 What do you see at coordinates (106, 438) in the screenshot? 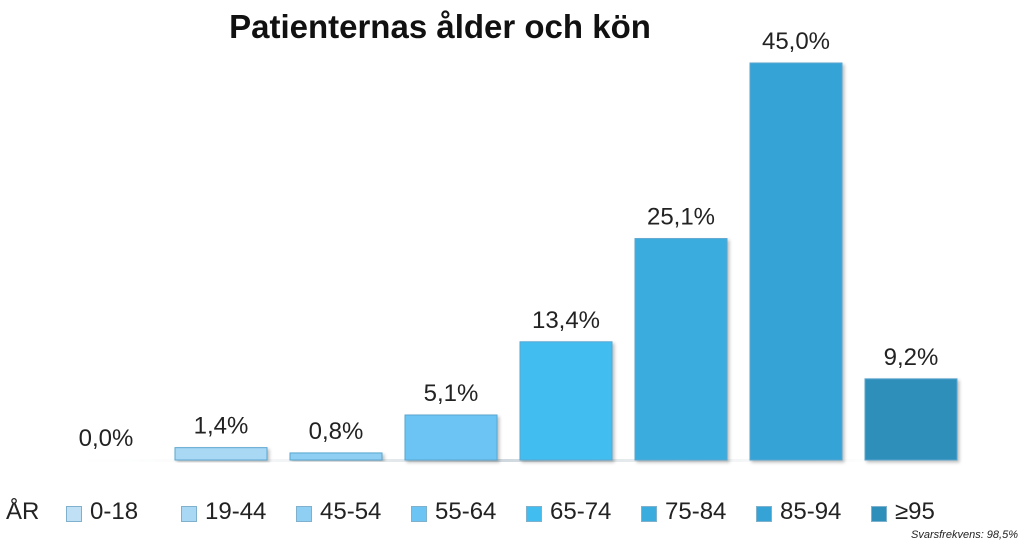
I see `bar-value-label: 0,0%` at bounding box center [106, 438].